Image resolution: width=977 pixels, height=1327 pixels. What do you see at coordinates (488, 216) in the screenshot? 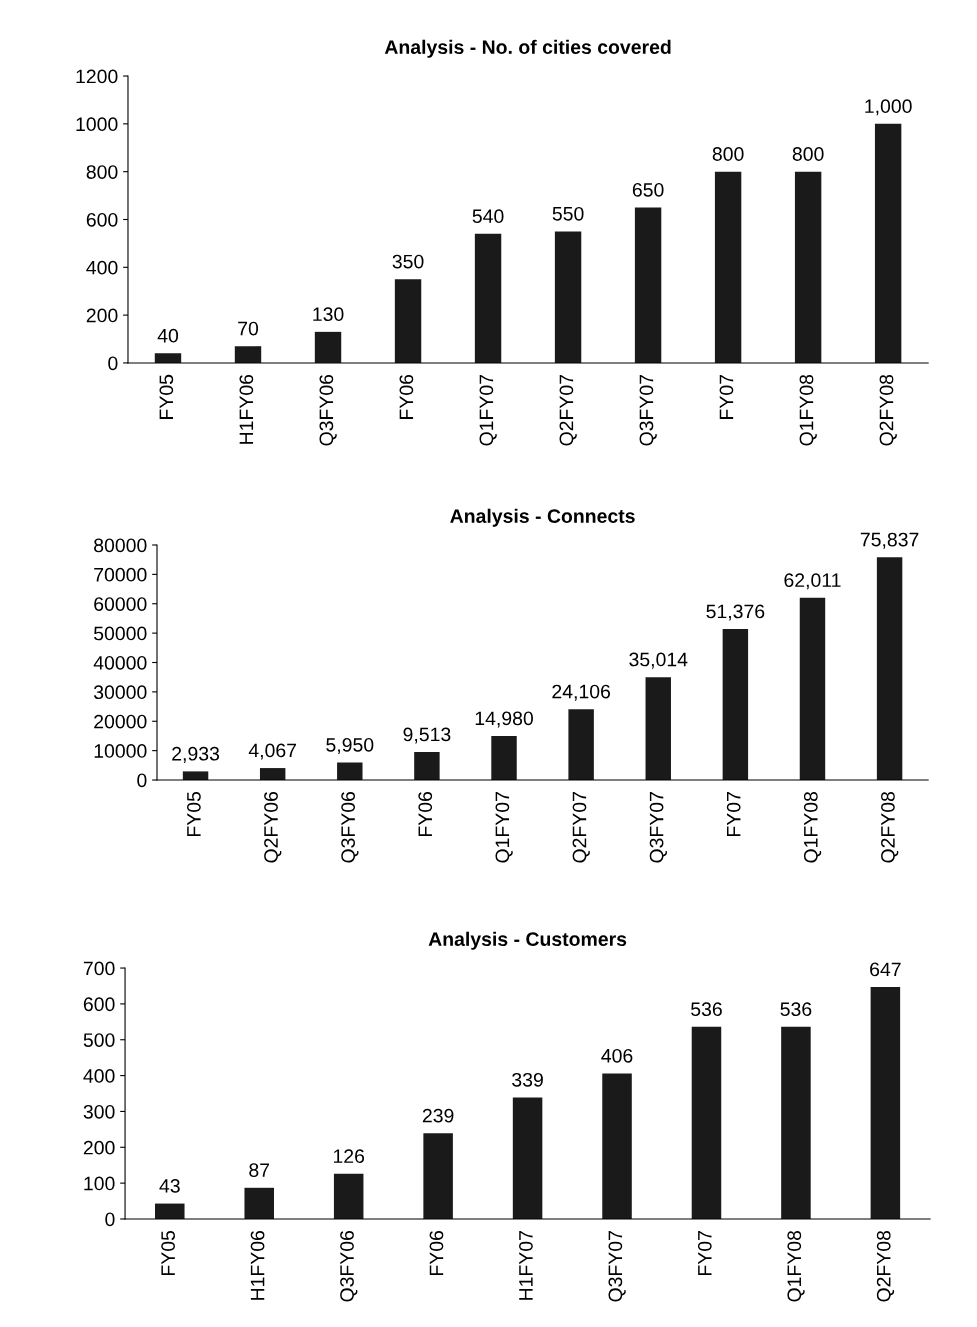
I see `data-label: 540` at bounding box center [488, 216].